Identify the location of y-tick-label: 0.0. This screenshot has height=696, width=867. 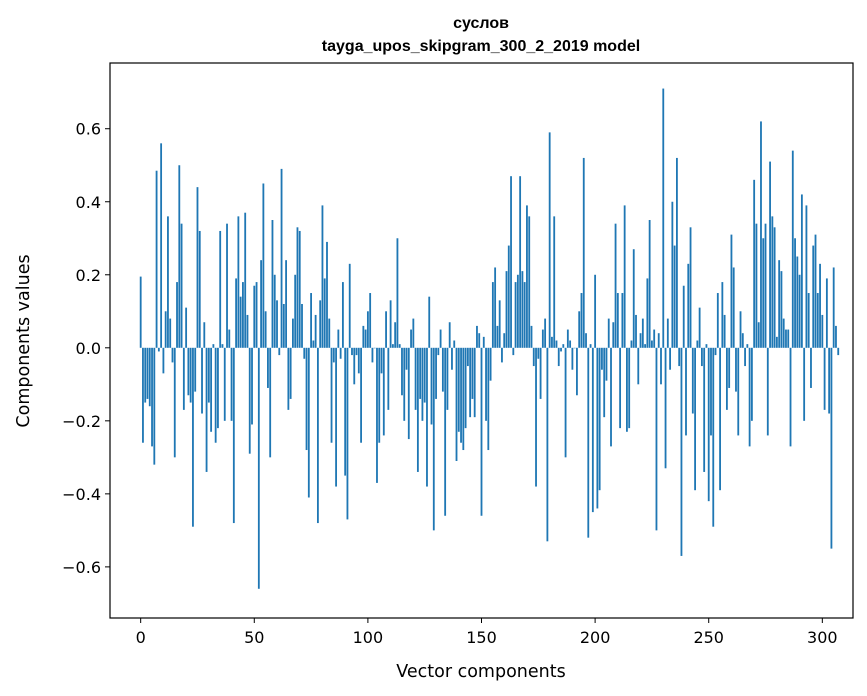
(88, 348).